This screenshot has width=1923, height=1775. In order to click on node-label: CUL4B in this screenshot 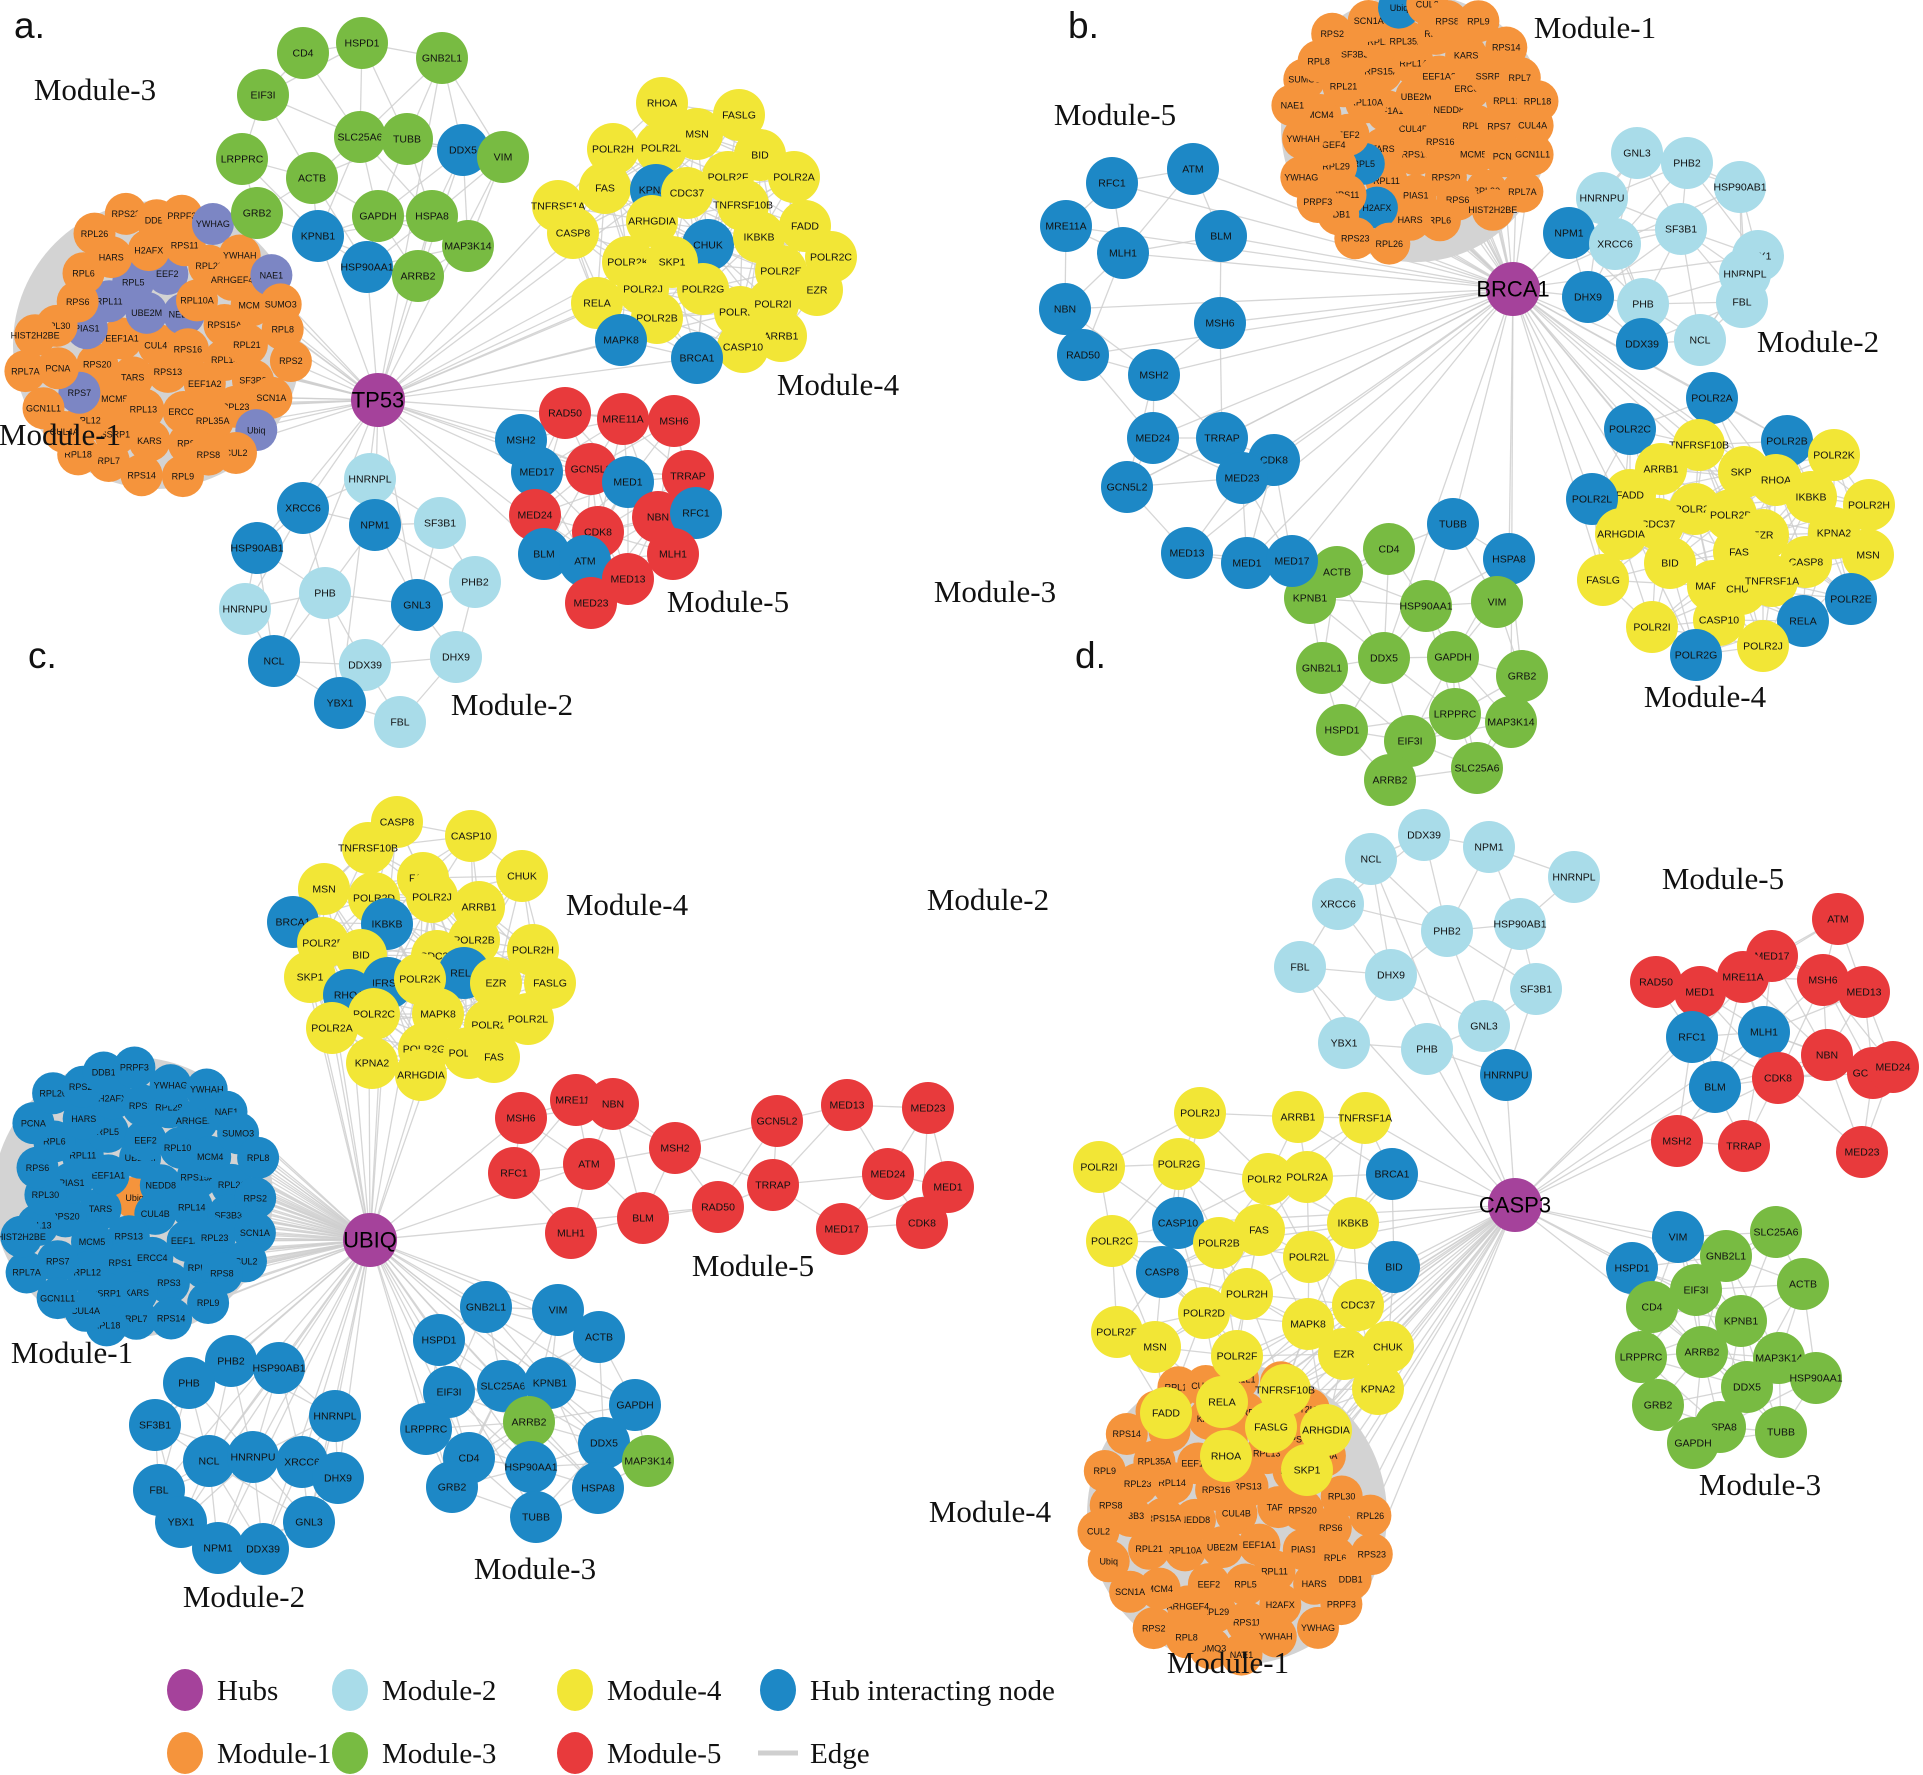, I will do `click(1413, 129)`.